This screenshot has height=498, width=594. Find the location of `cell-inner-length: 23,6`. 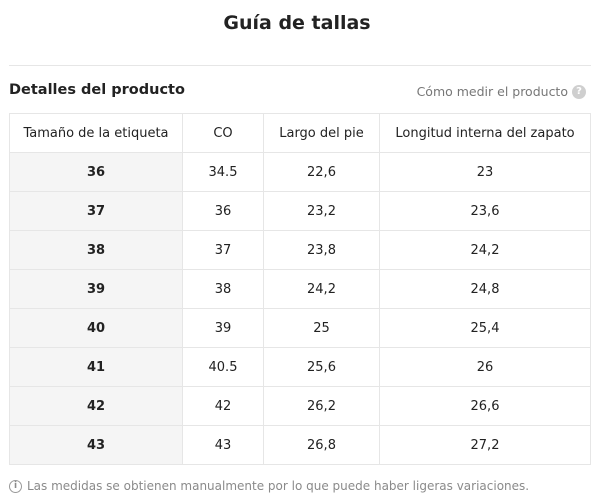

cell-inner-length: 23,6 is located at coordinates (485, 211).